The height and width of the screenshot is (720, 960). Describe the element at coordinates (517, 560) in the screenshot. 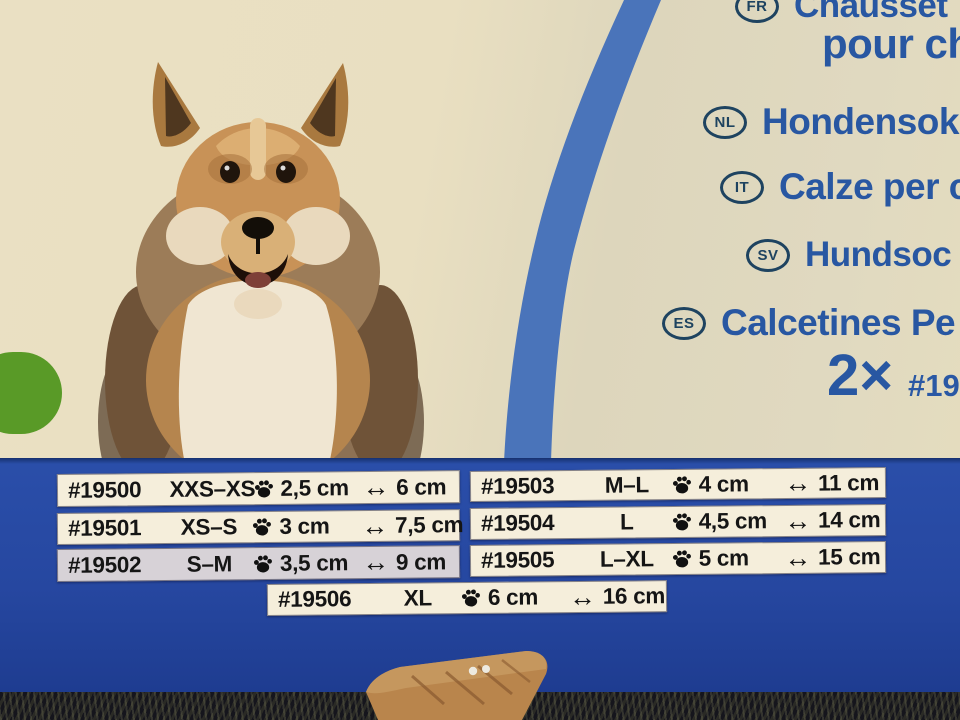

I see `article-number: #19505` at that location.